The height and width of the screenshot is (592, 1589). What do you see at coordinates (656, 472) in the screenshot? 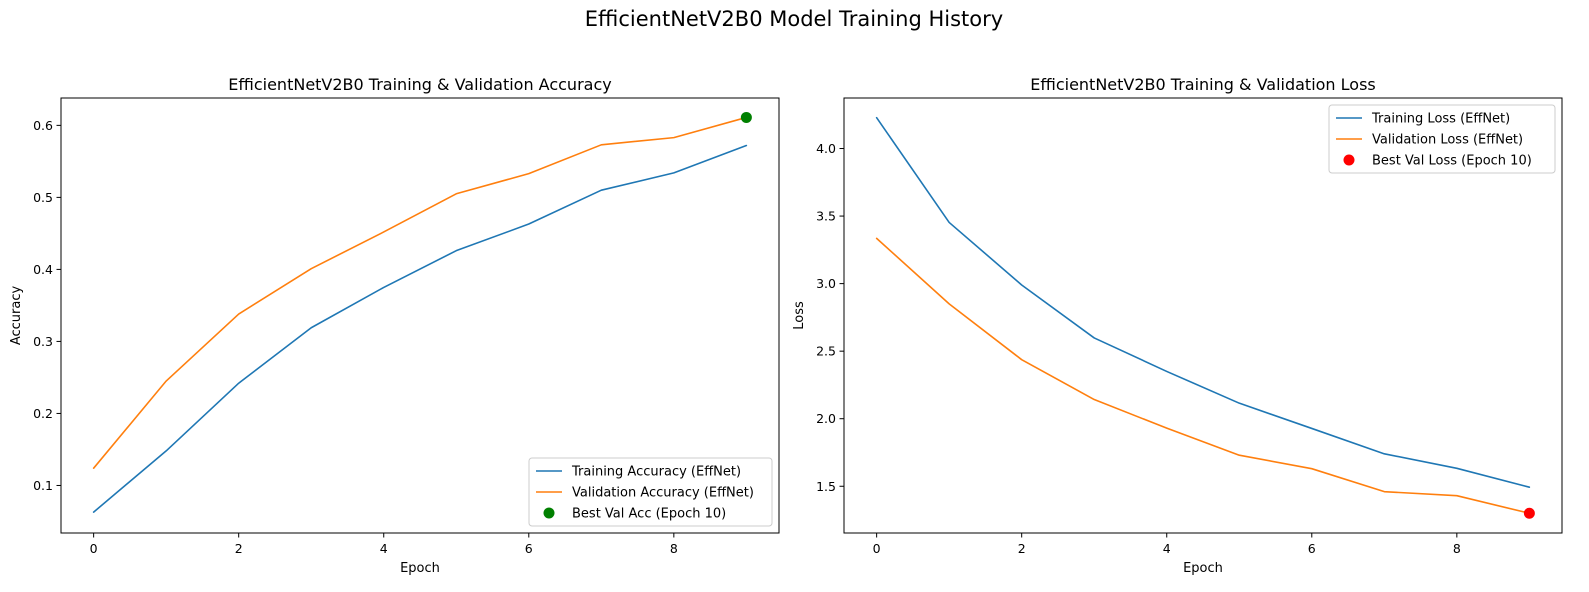
I see `acc-legend-label-training: Training Accuracy (EffNet)` at bounding box center [656, 472].